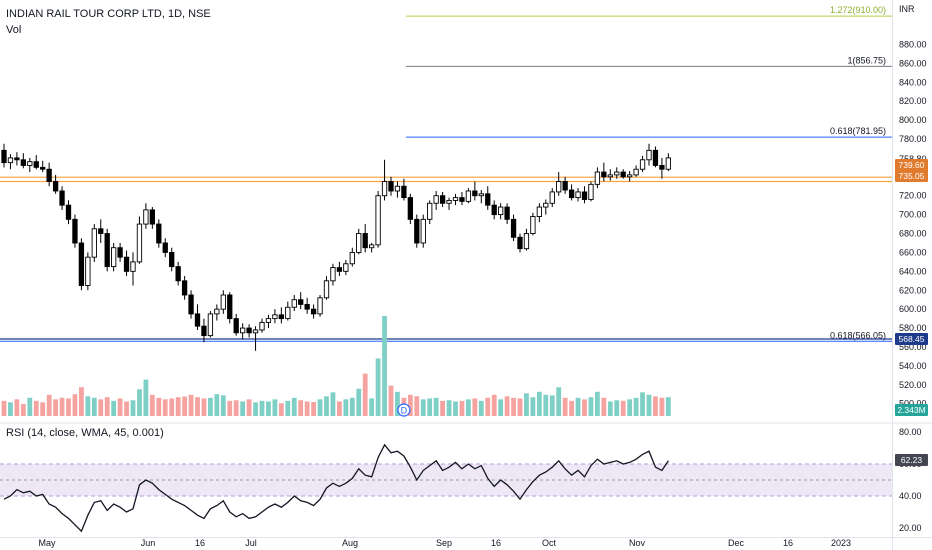  Describe the element at coordinates (336, 488) in the screenshot. I see `rsi-series` at that location.